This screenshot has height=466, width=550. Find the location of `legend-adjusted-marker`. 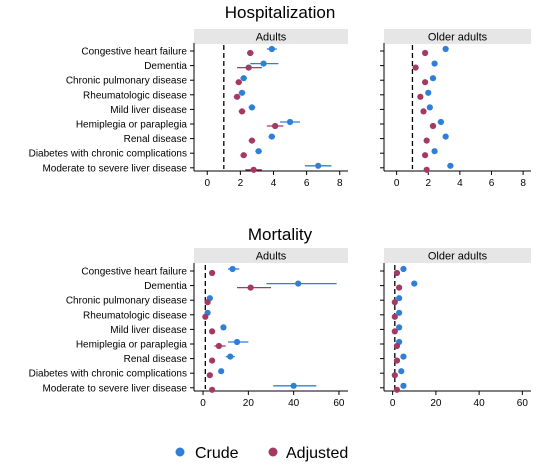

legend-adjusted-marker is located at coordinates (273, 452).